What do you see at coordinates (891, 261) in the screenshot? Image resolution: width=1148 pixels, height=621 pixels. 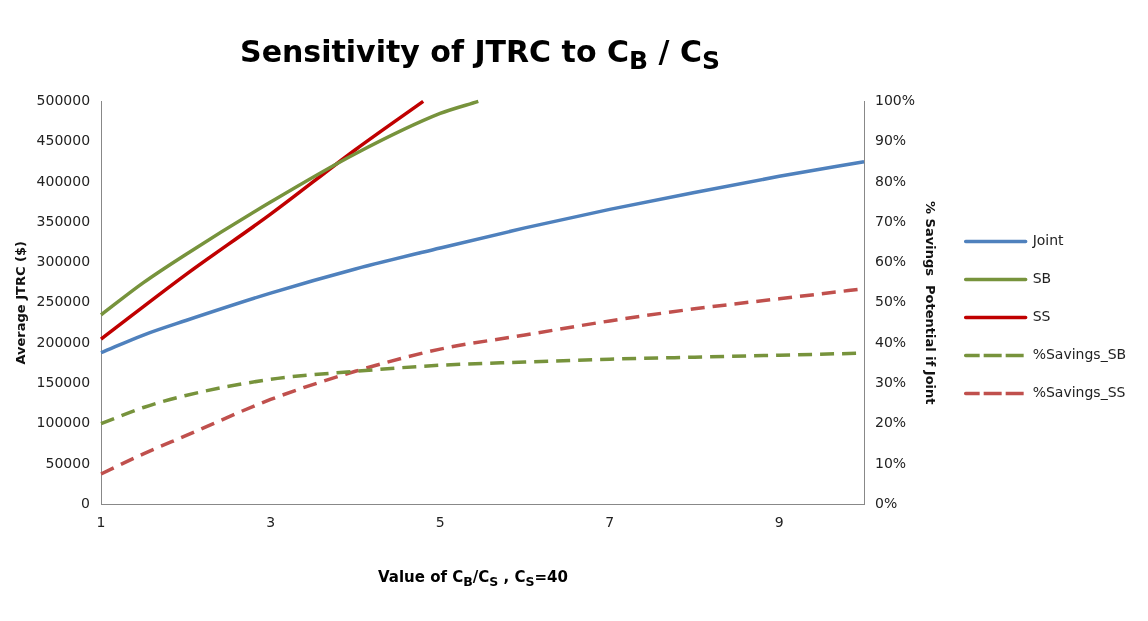 I see `y2-tick-label: 60%` at bounding box center [891, 261].